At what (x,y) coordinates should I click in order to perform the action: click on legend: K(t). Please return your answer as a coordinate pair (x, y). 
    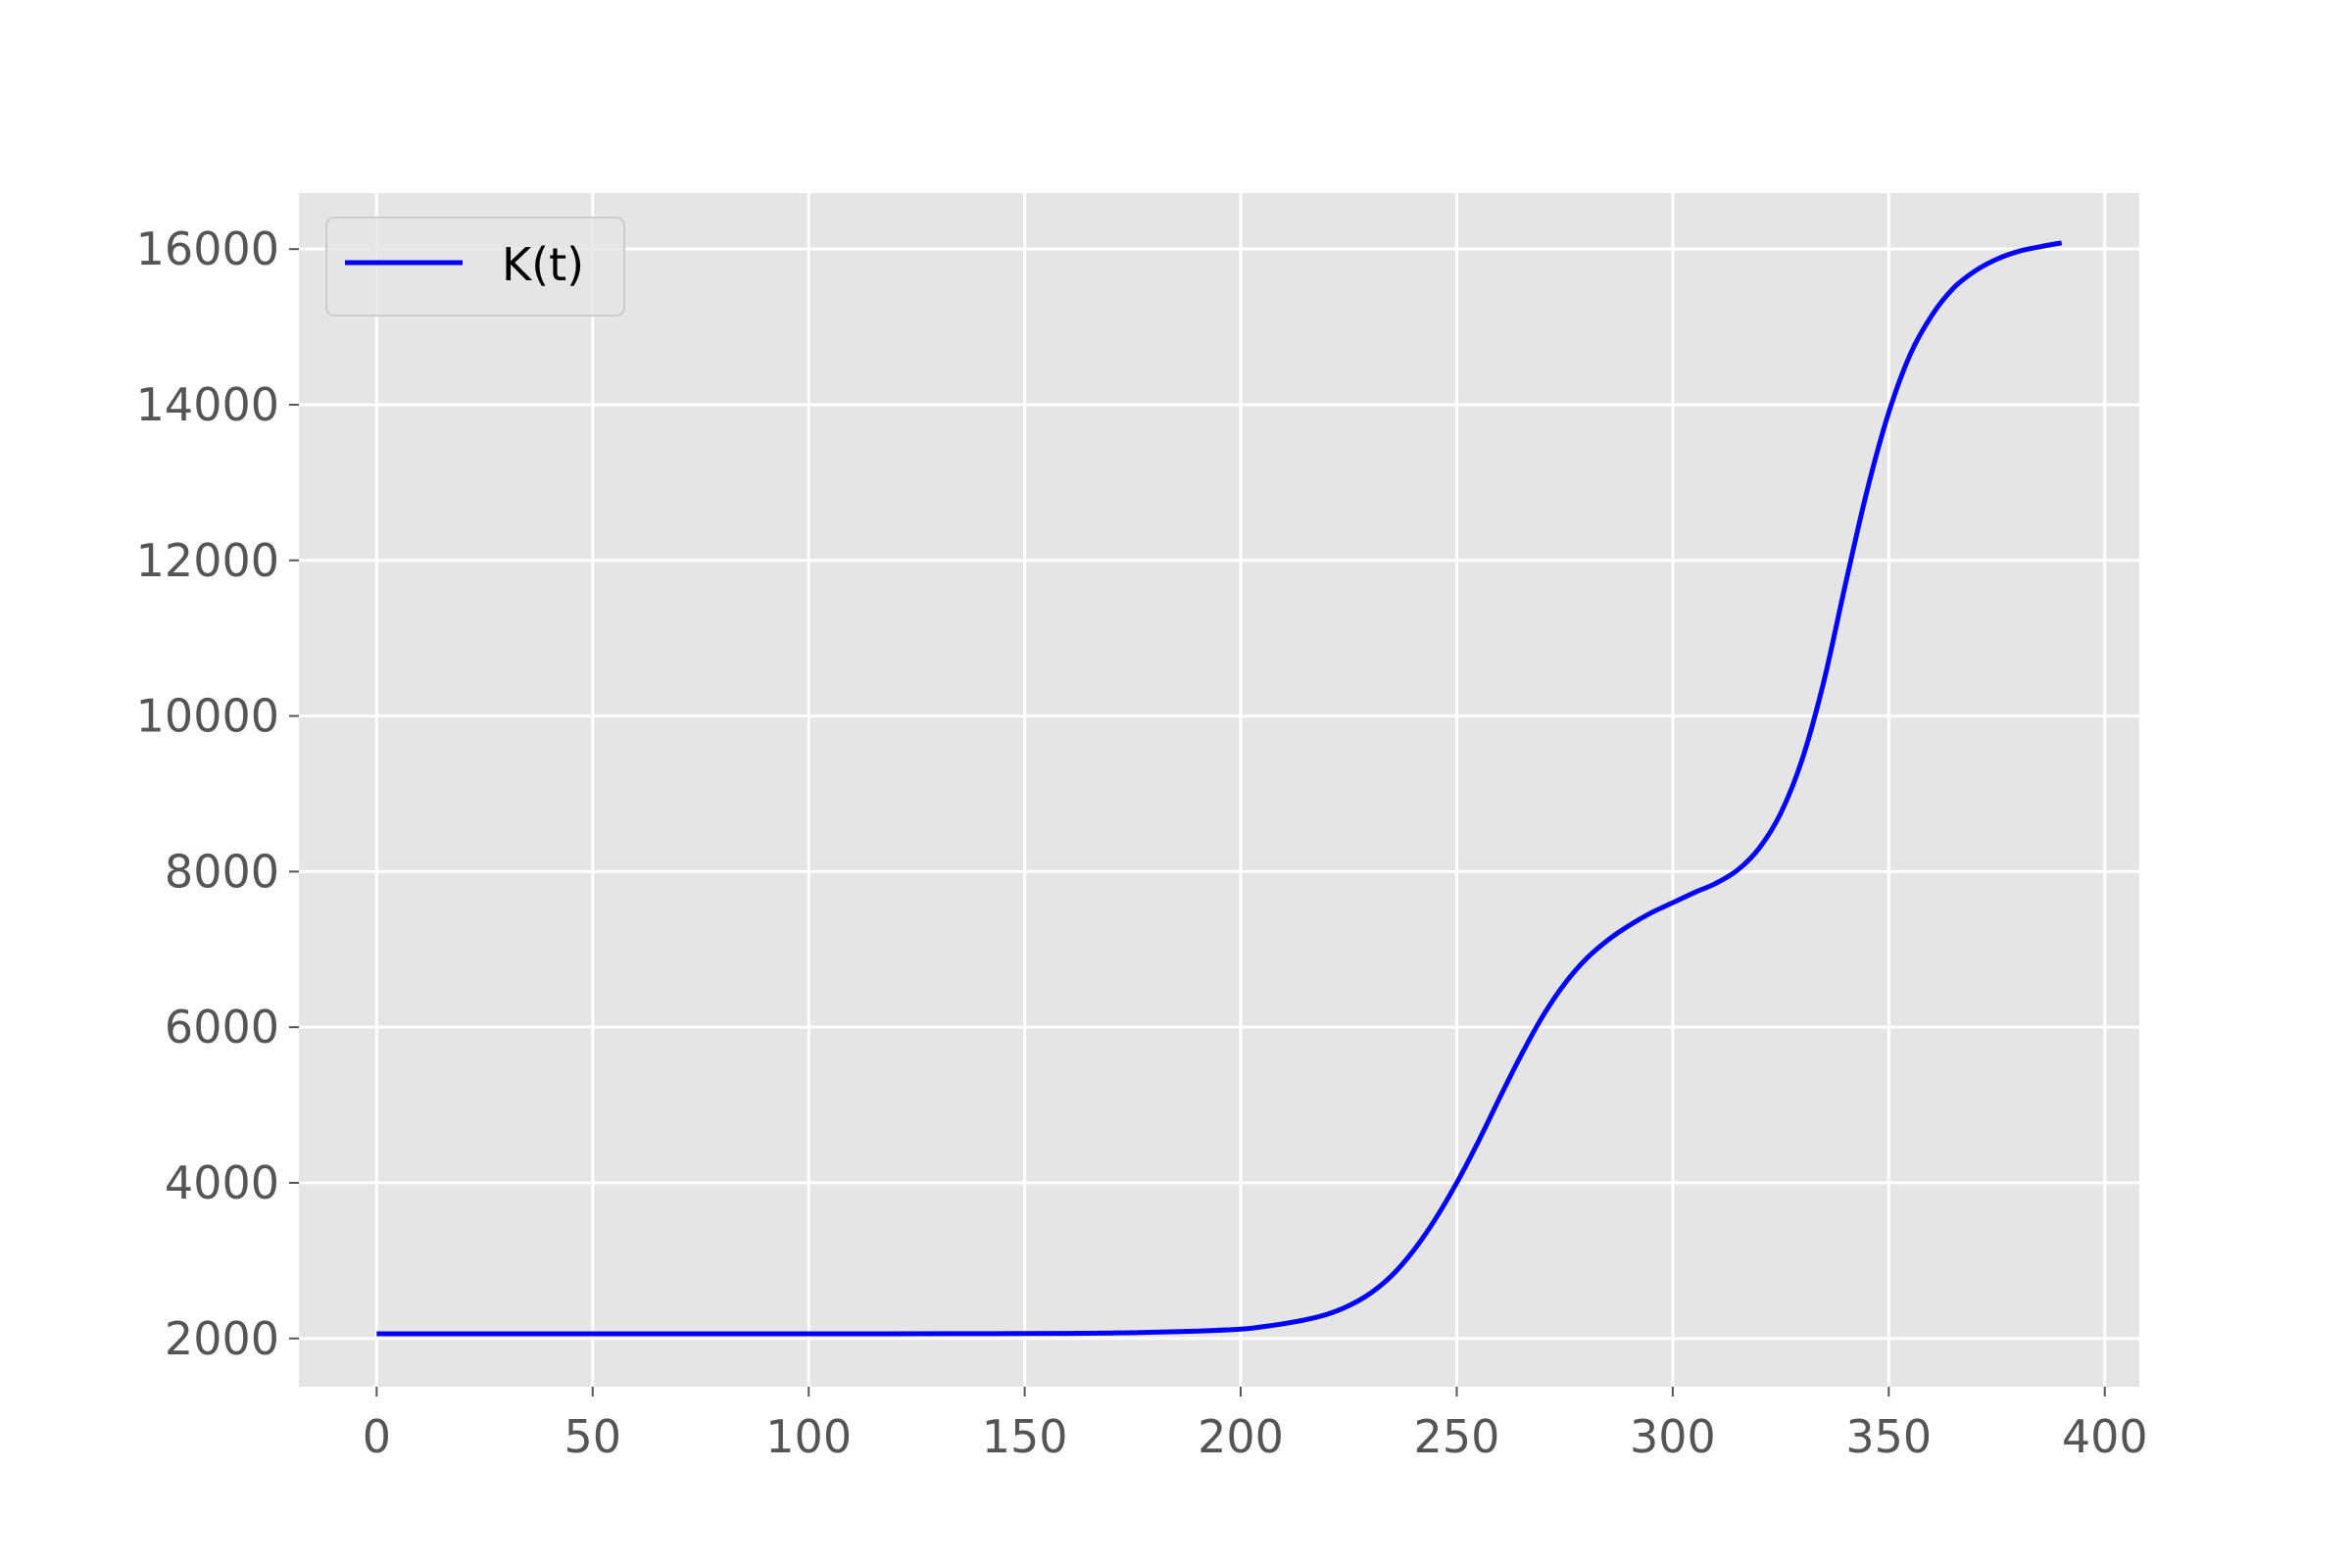
    Looking at the image, I should click on (475, 267).